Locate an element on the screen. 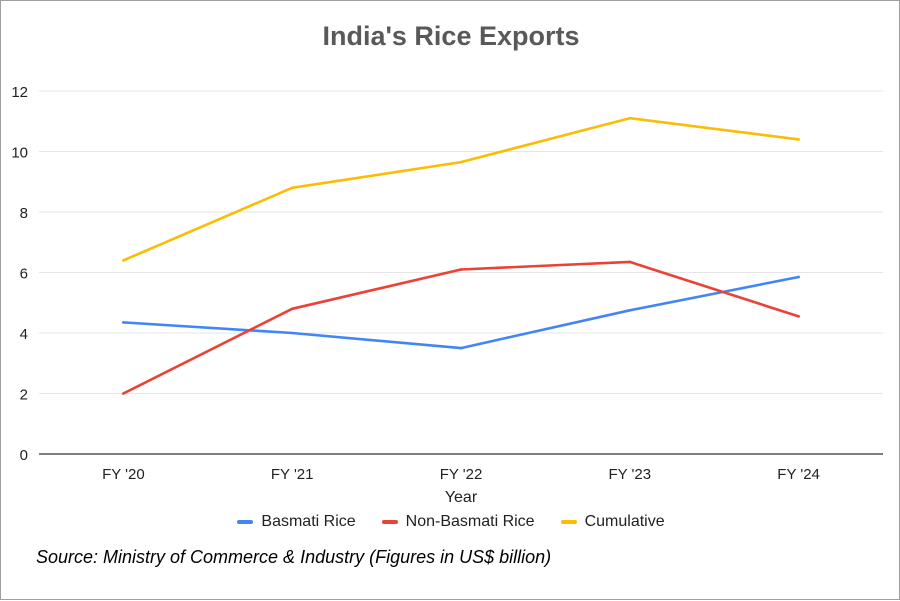 This screenshot has width=900, height=601. x-tick-label: FY '24 is located at coordinates (798, 474).